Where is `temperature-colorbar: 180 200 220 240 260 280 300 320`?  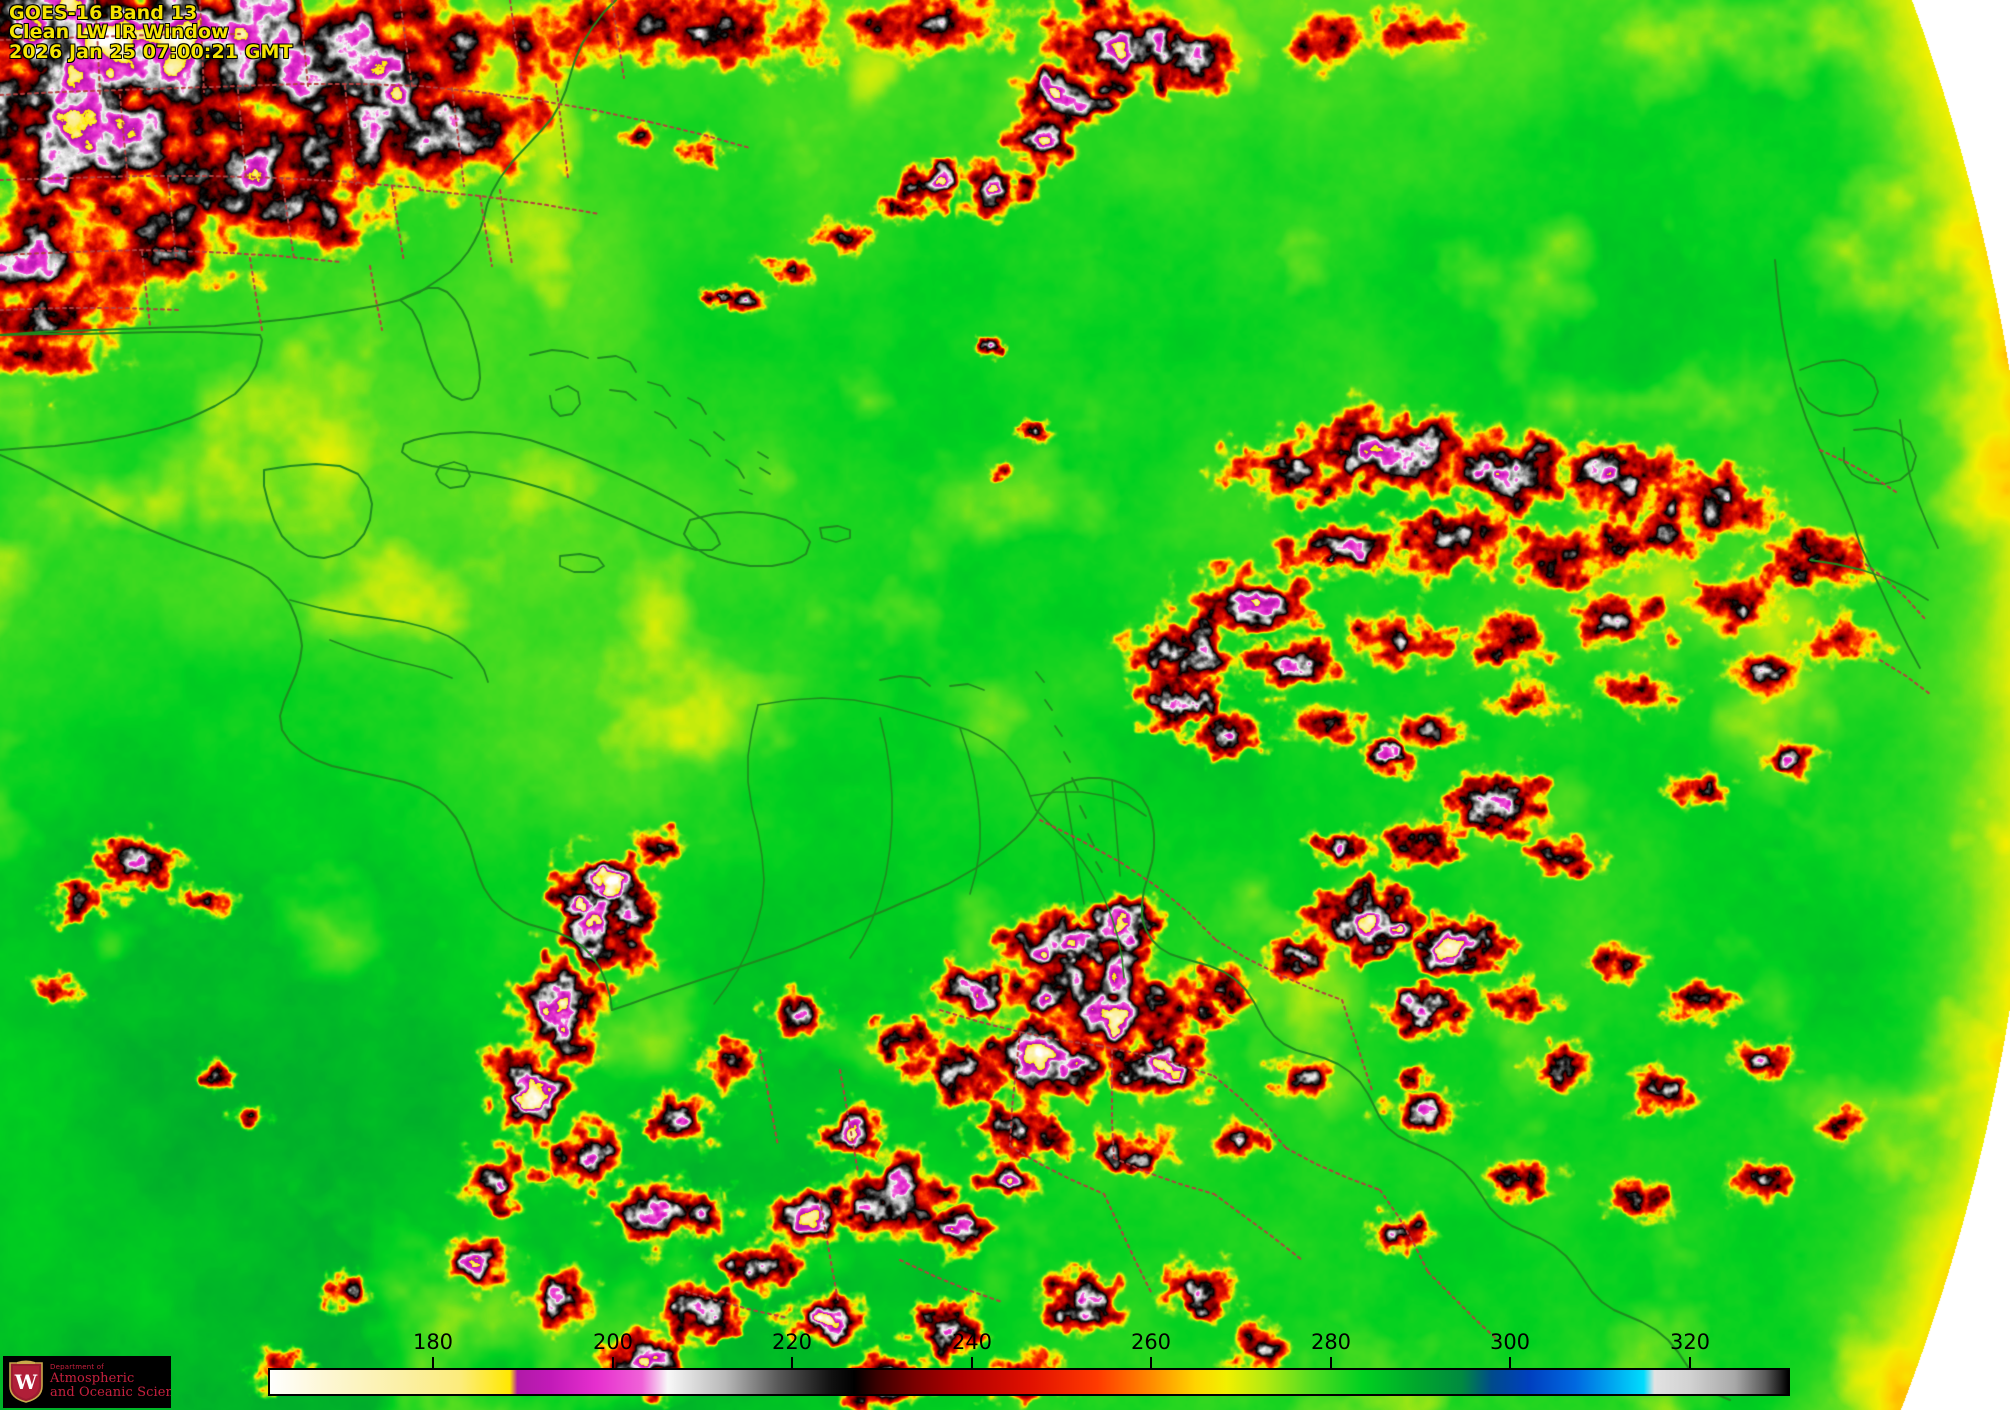
temperature-colorbar: 180 200 220 240 260 280 300 320 is located at coordinates (1005, 1370).